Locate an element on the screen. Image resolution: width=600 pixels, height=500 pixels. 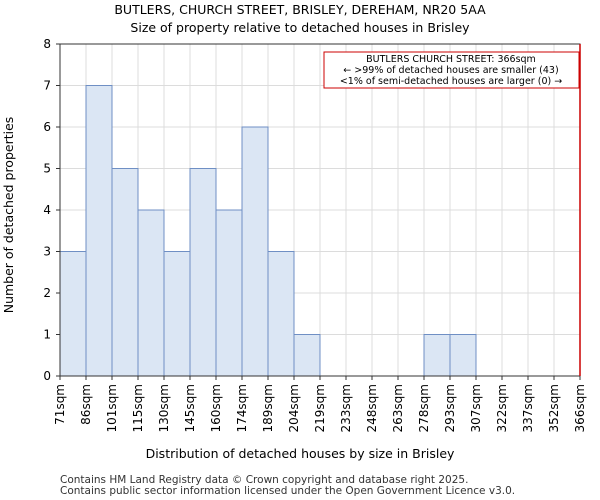
x-tick-label: 160sqm is located at coordinates (216, 408).